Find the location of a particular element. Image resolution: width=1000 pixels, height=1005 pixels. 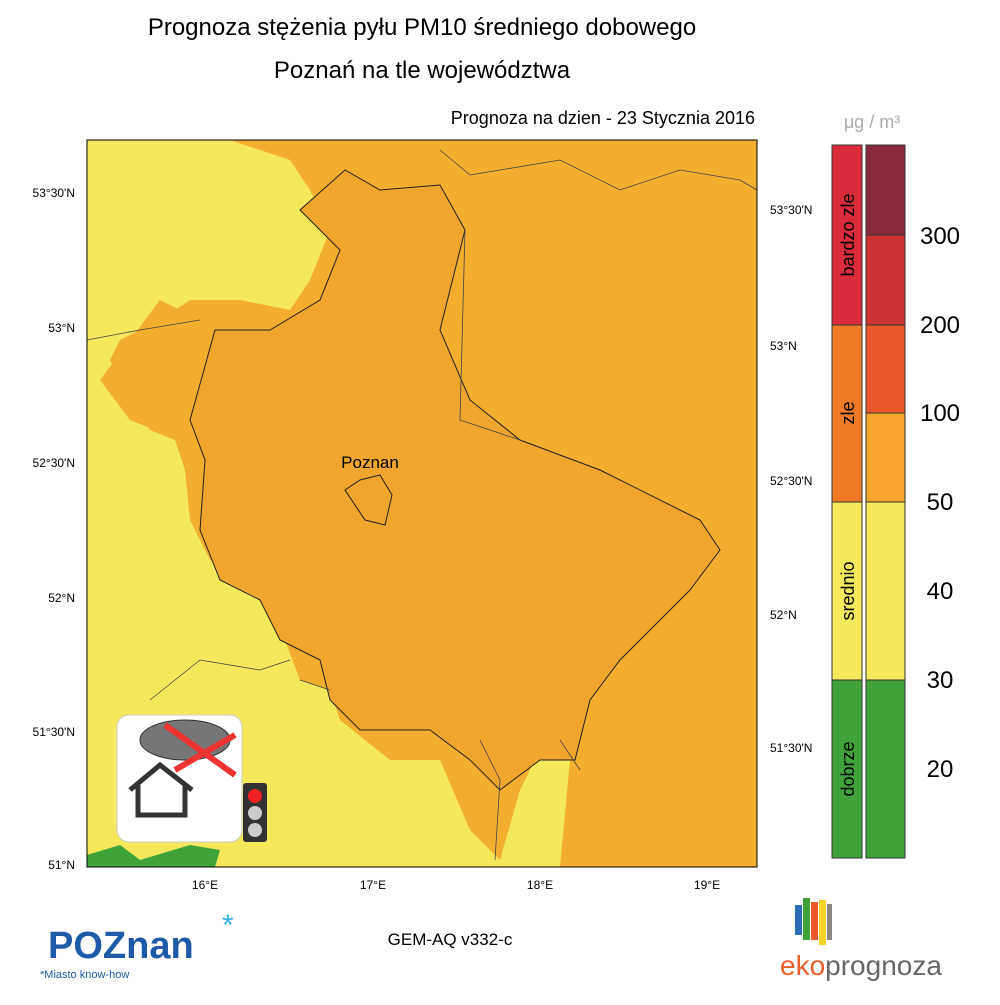

icon is located at coordinates (191, 778).